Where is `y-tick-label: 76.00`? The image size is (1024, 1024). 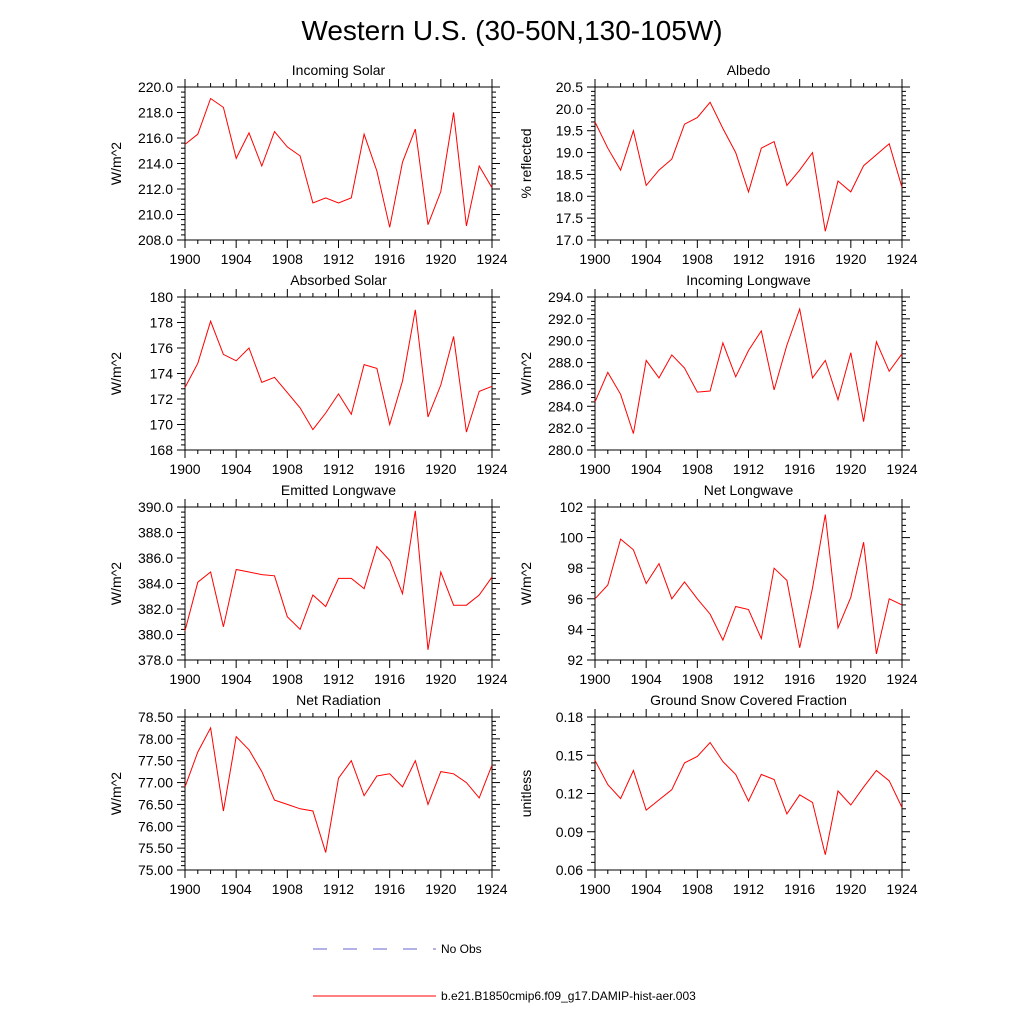
y-tick-label: 76.00 is located at coordinates (155, 826).